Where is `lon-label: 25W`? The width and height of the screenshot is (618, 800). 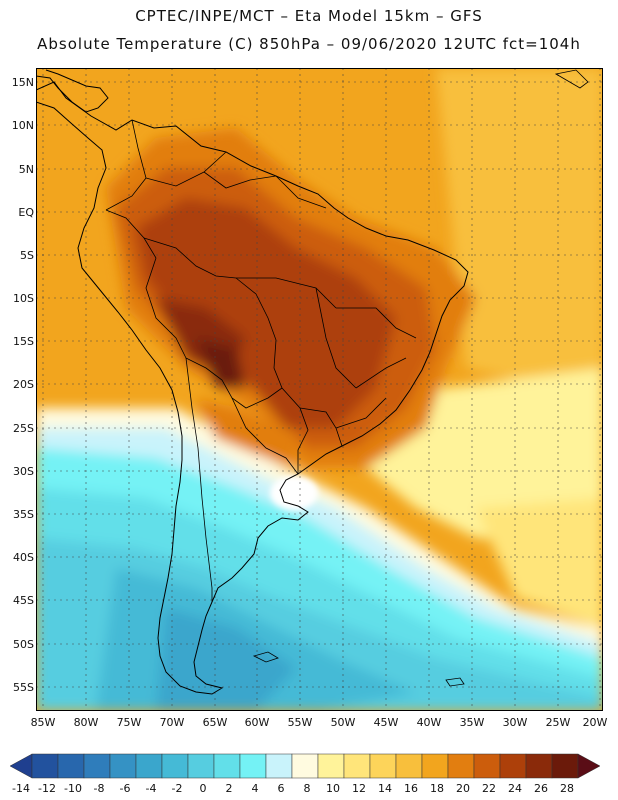 lon-label: 25W is located at coordinates (558, 722).